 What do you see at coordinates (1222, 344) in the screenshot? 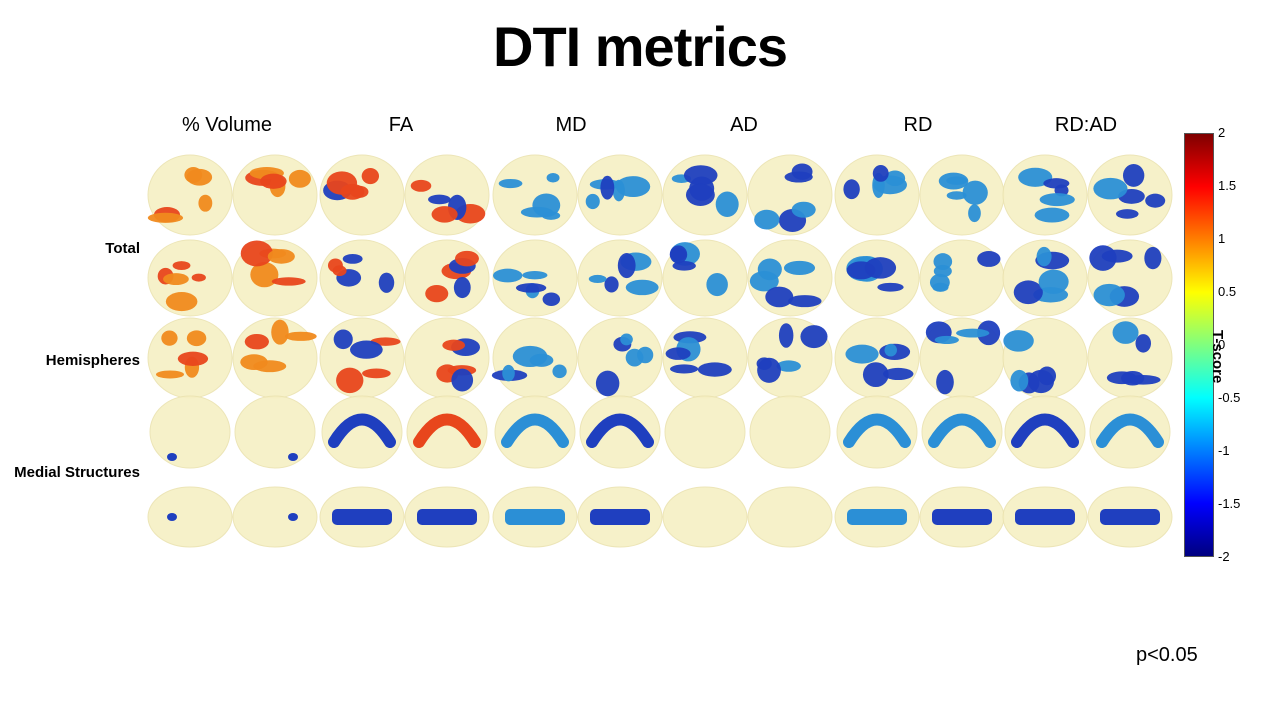
I see `colorbar-tick: 0` at bounding box center [1222, 344].